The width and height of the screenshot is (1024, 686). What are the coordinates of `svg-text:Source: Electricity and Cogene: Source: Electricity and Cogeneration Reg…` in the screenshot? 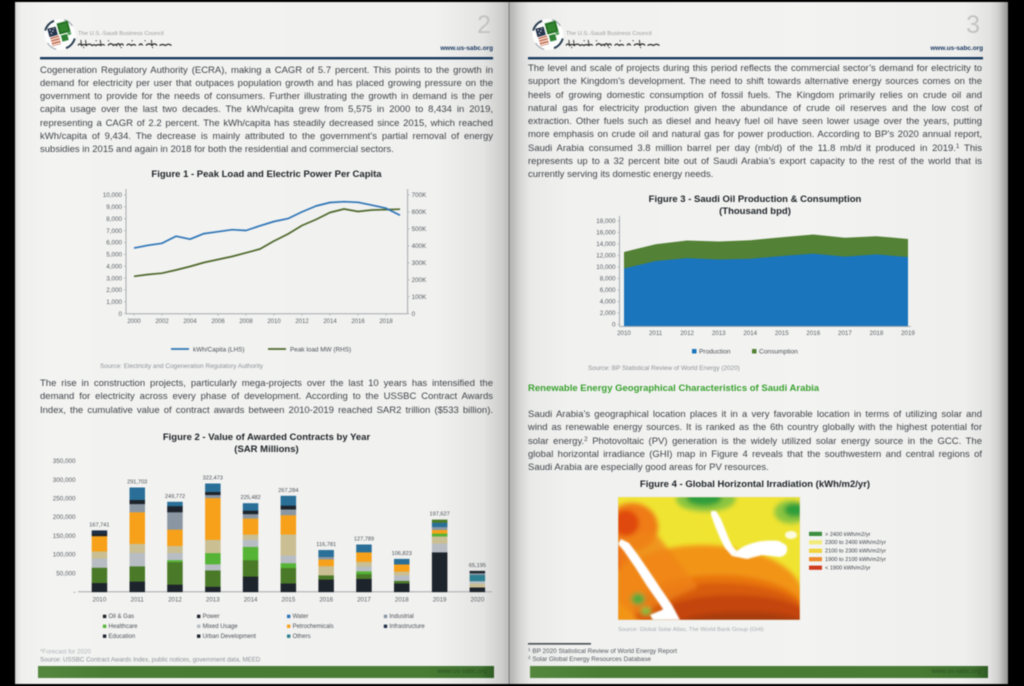 It's located at (182, 366).